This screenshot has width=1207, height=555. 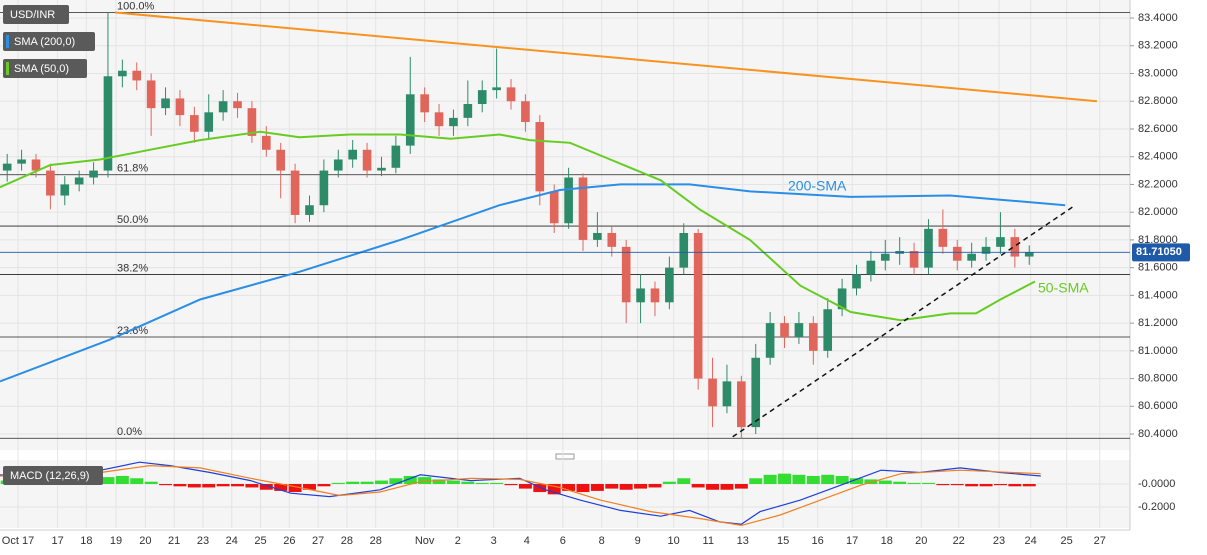 What do you see at coordinates (44, 42) in the screenshot?
I see `legend-label: SMA (200,0)` at bounding box center [44, 42].